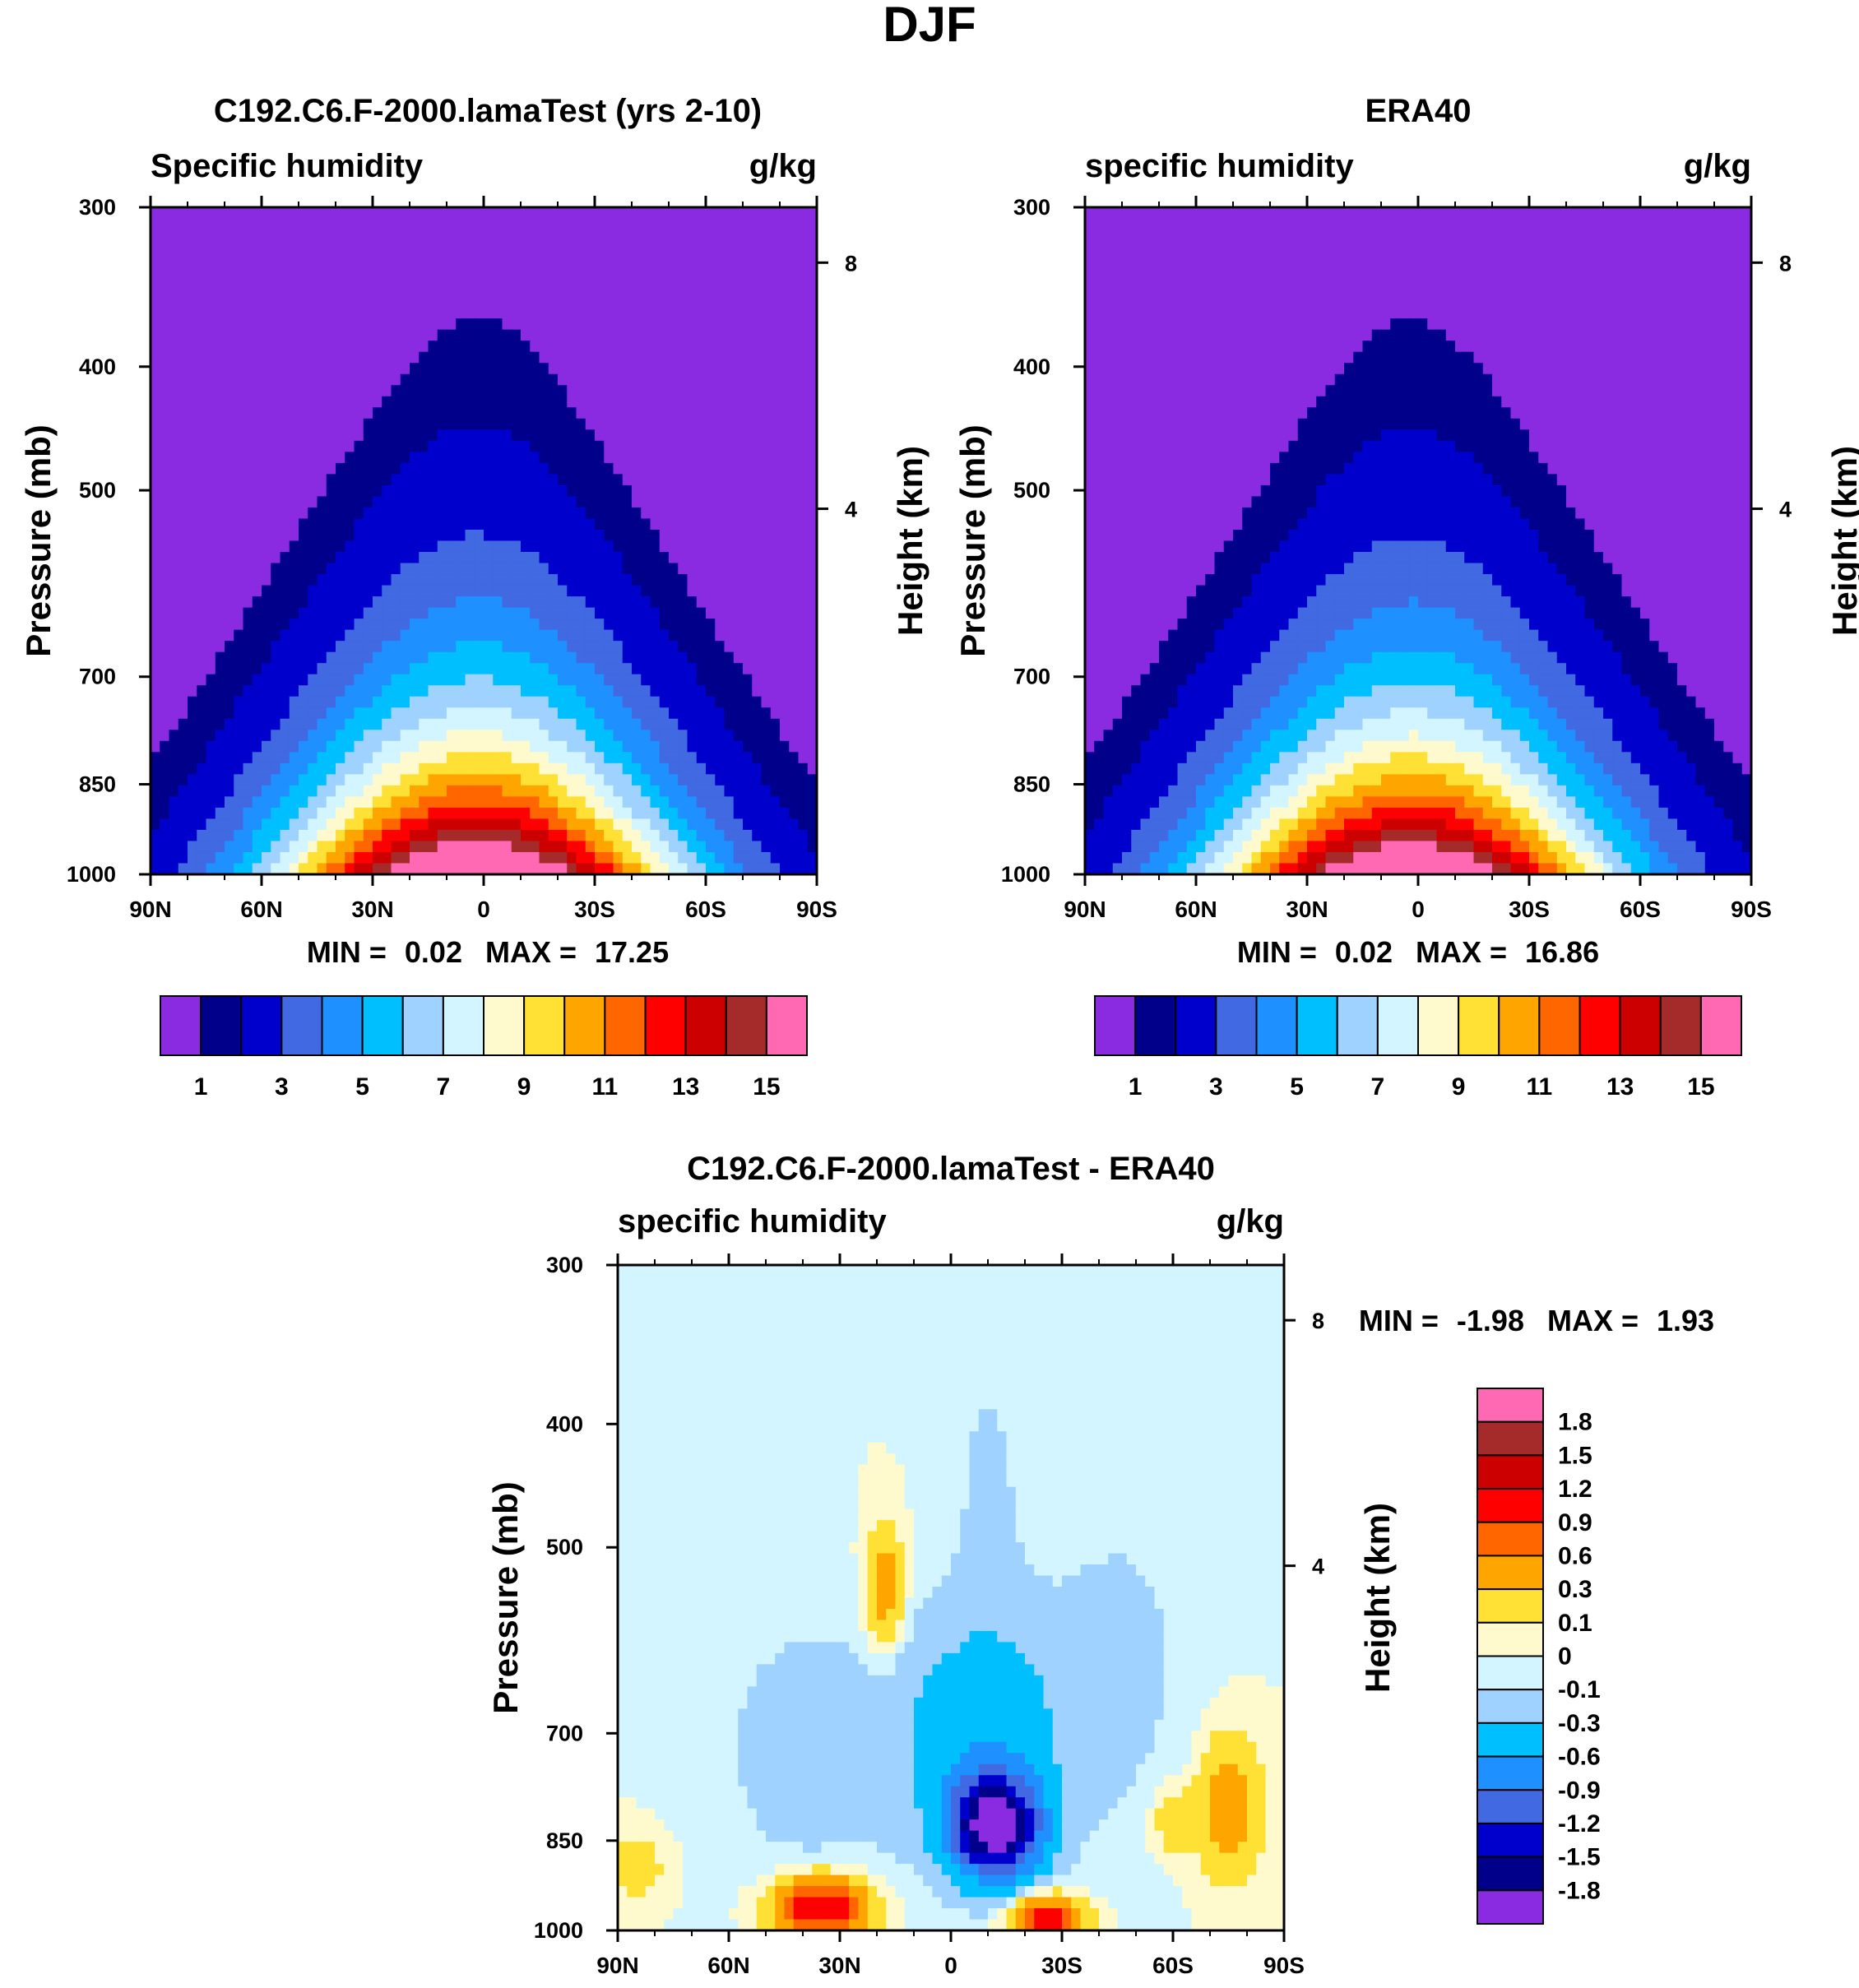 The image size is (1859, 1988). What do you see at coordinates (181, 1026) in the screenshot?
I see `colorbar-box` at bounding box center [181, 1026].